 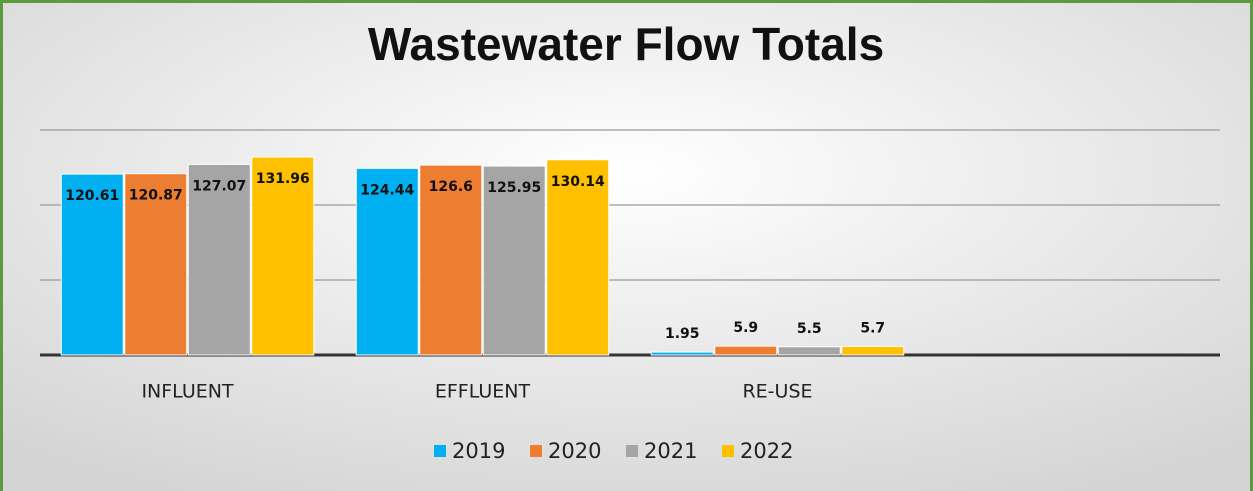 I want to click on chart-title: Wastewater Flow Totals, so click(x=626, y=44).